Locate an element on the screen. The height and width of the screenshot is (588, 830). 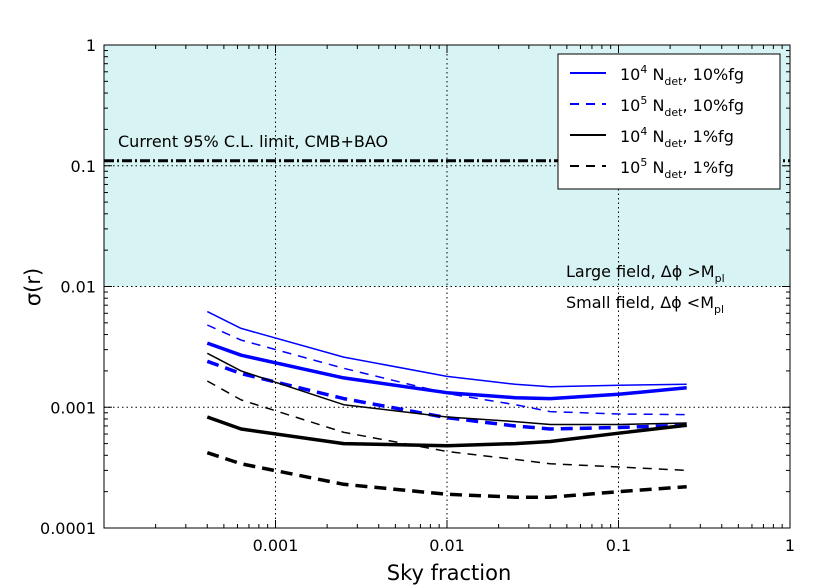
x-axis-label: Sky fraction is located at coordinates (449, 573).